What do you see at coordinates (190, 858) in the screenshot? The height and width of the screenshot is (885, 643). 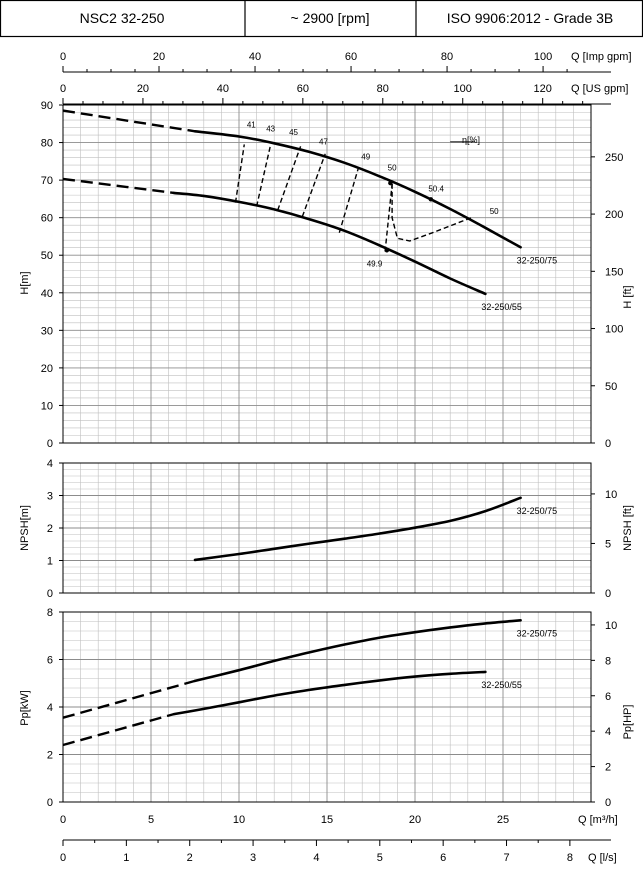 I see `ls-tick-label: 2` at bounding box center [190, 858].